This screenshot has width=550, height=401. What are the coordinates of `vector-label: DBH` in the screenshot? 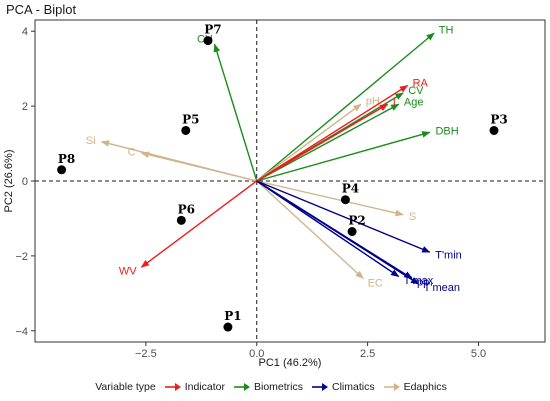 It's located at (446, 132).